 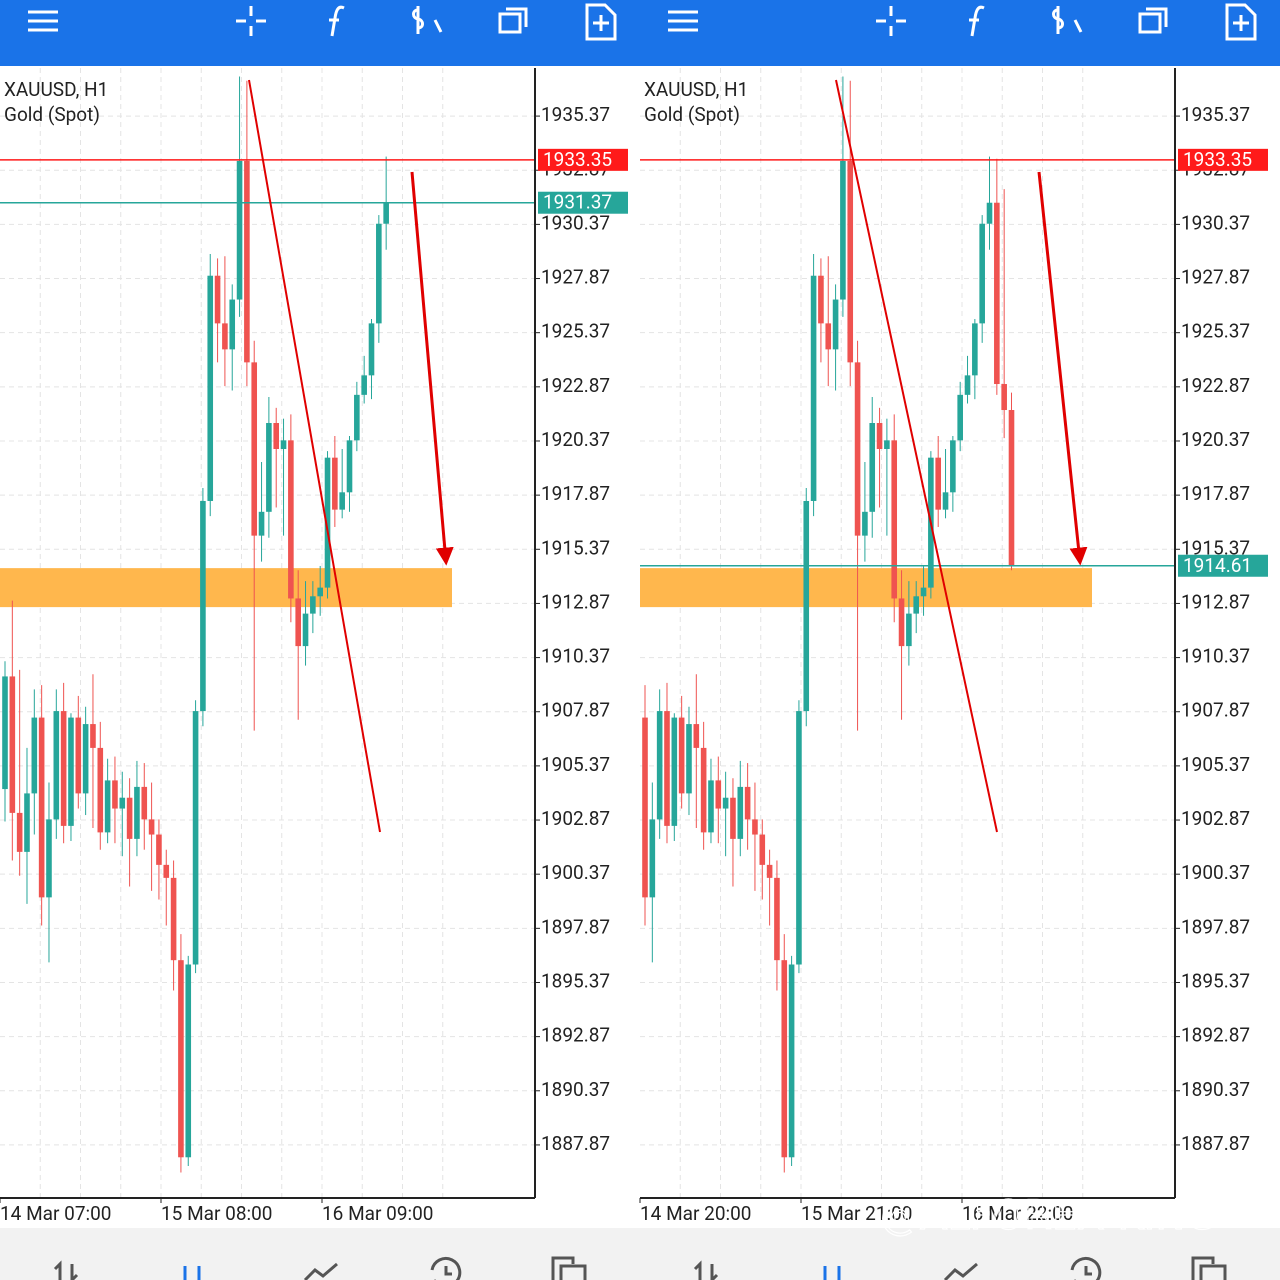 I want to click on y-tick-label: 1887.87, so click(x=1215, y=1143).